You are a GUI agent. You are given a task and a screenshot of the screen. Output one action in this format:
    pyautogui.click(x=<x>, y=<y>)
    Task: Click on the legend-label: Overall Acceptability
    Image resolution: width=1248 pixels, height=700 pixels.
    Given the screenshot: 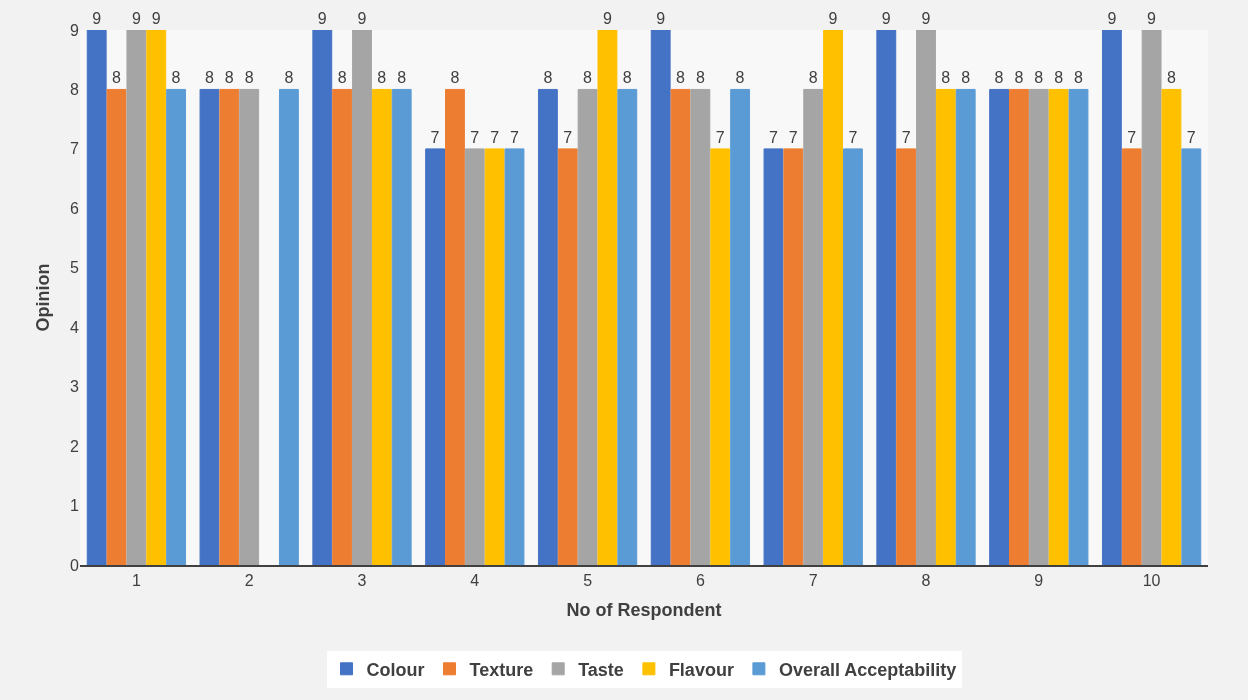 What is the action you would take?
    pyautogui.click(x=867, y=669)
    